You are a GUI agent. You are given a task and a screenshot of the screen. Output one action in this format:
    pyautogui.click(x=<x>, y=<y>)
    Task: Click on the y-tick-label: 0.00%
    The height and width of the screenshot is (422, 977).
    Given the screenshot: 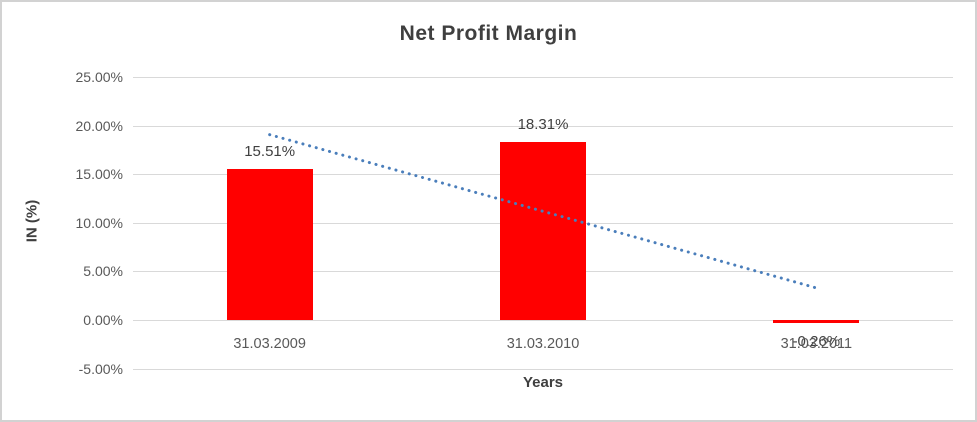 What is the action you would take?
    pyautogui.click(x=103, y=320)
    